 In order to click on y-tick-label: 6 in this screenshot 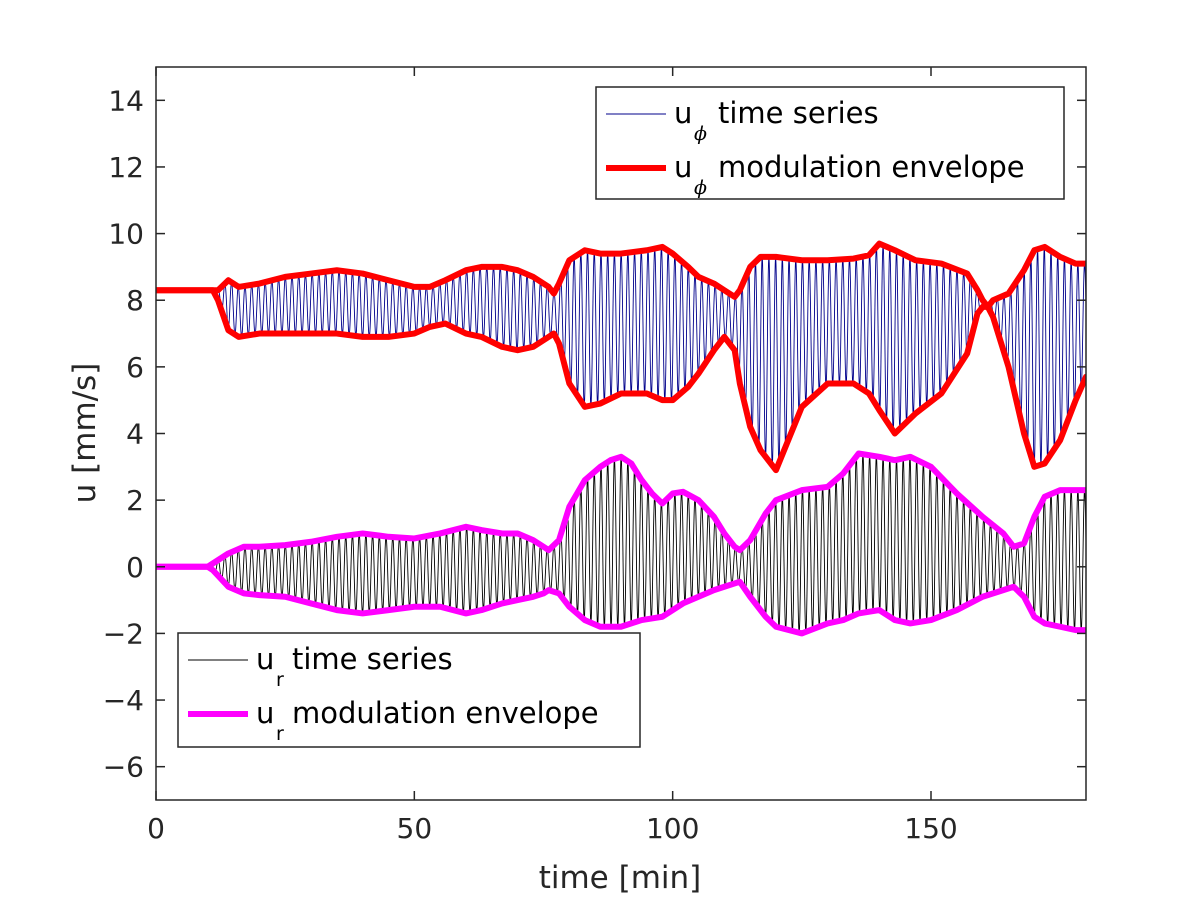, I will do `click(135, 367)`.